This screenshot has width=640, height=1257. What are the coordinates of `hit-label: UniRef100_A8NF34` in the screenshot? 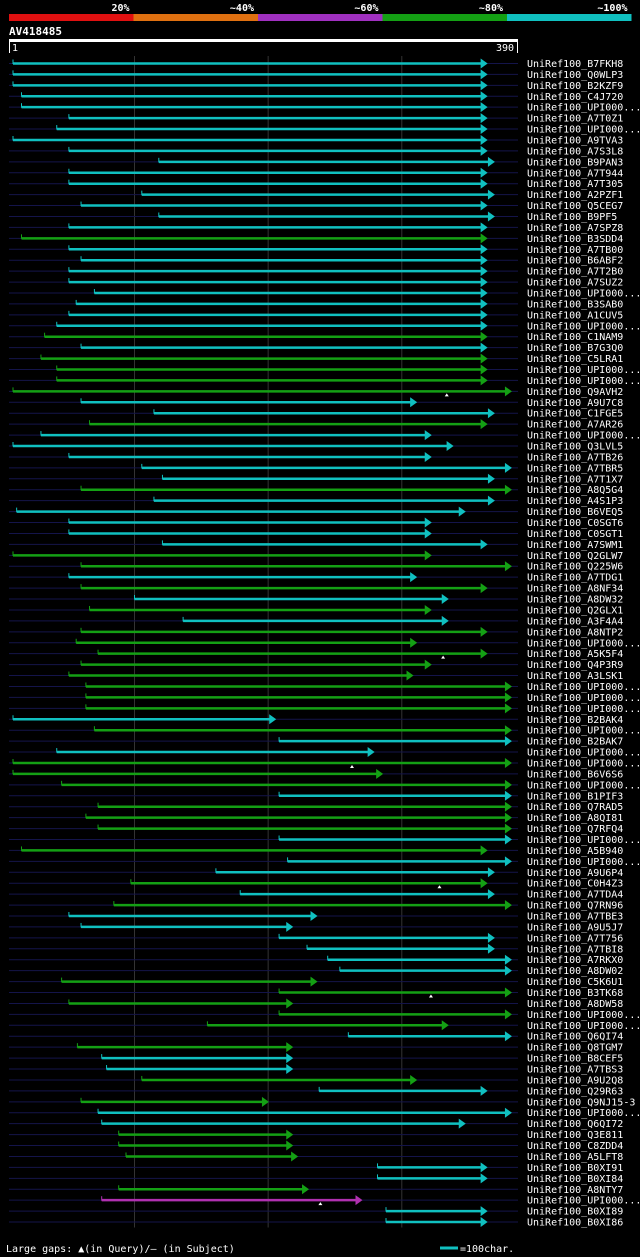 It's located at (575, 589).